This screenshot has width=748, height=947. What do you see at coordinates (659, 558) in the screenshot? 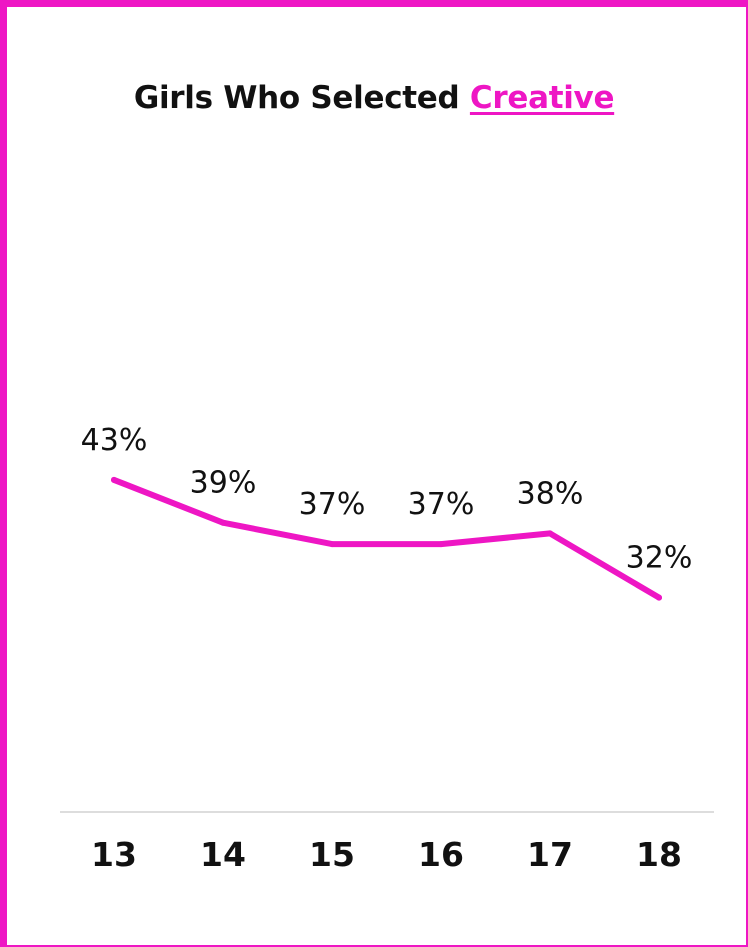
I see `data-label-18: 32%` at bounding box center [659, 558].